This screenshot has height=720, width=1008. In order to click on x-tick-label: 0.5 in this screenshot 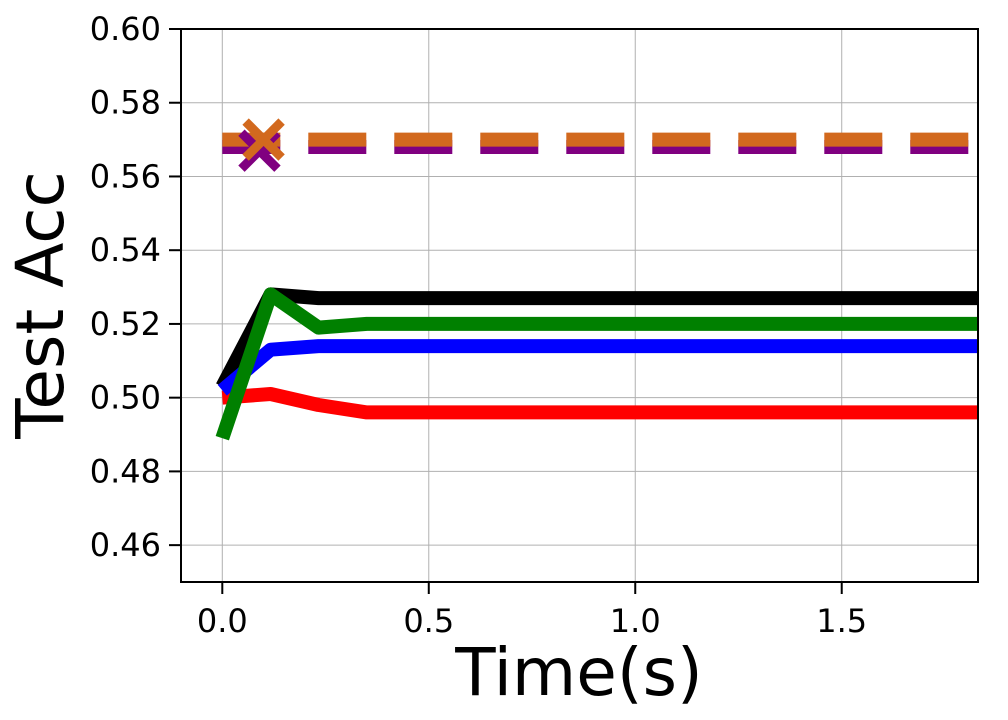, I will do `click(428, 621)`.